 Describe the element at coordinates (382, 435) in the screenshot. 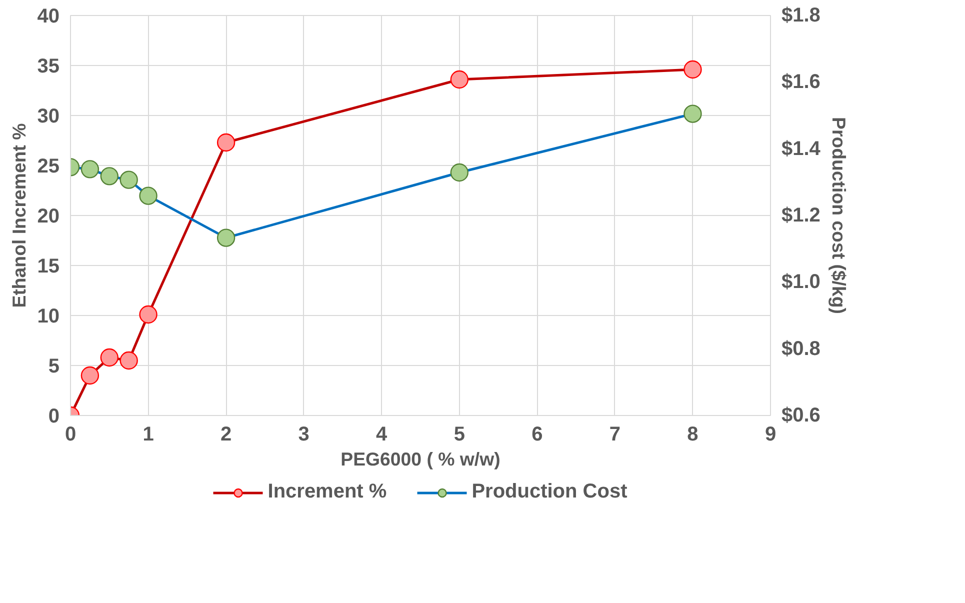

I see `x-tick-label: 4` at that location.